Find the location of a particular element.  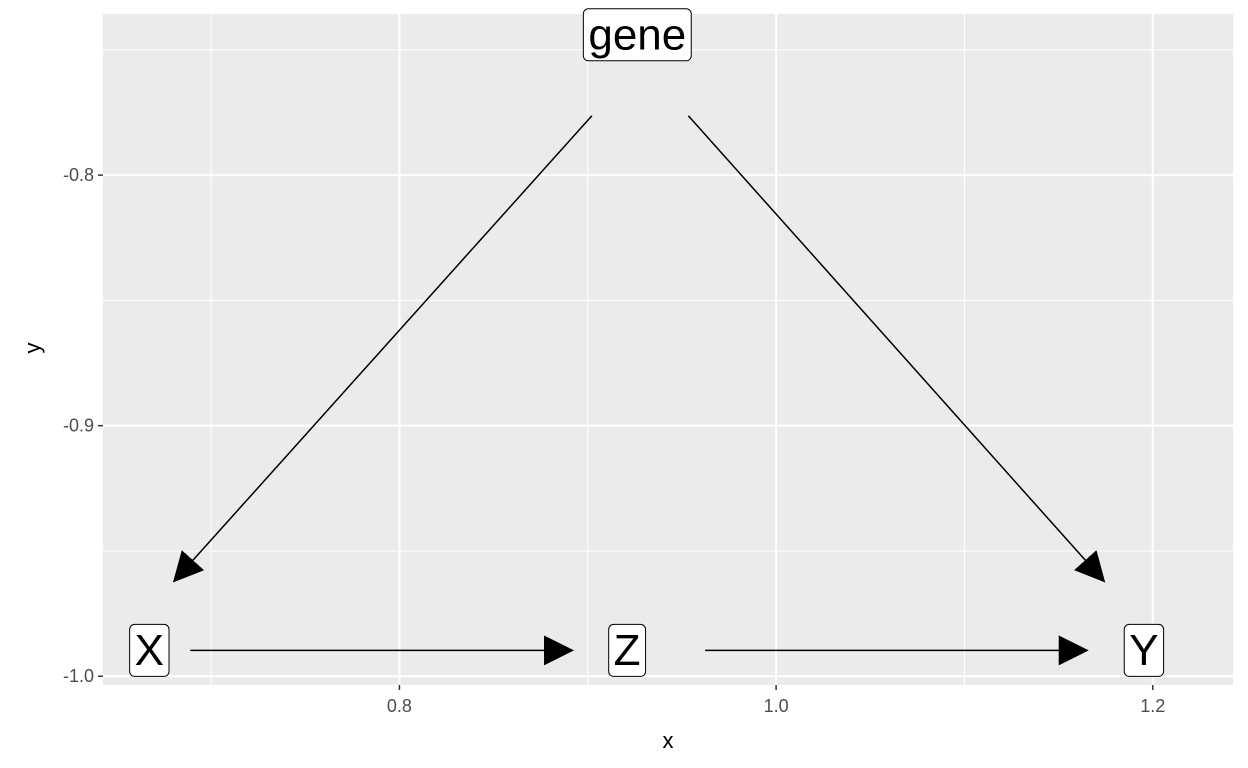

node-label-text: Z is located at coordinates (627, 650).